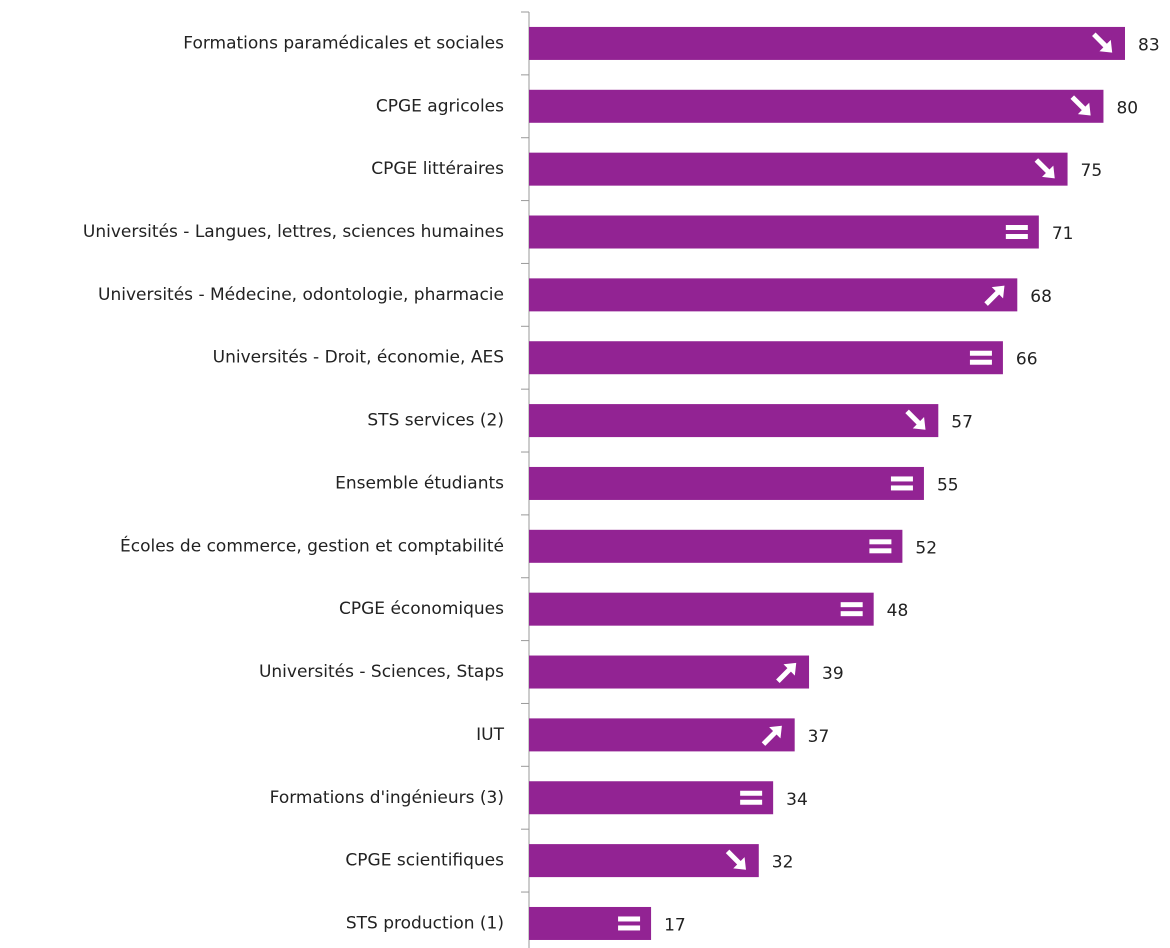 This screenshot has width=1170, height=948. I want to click on value-label: 80, so click(1127, 108).